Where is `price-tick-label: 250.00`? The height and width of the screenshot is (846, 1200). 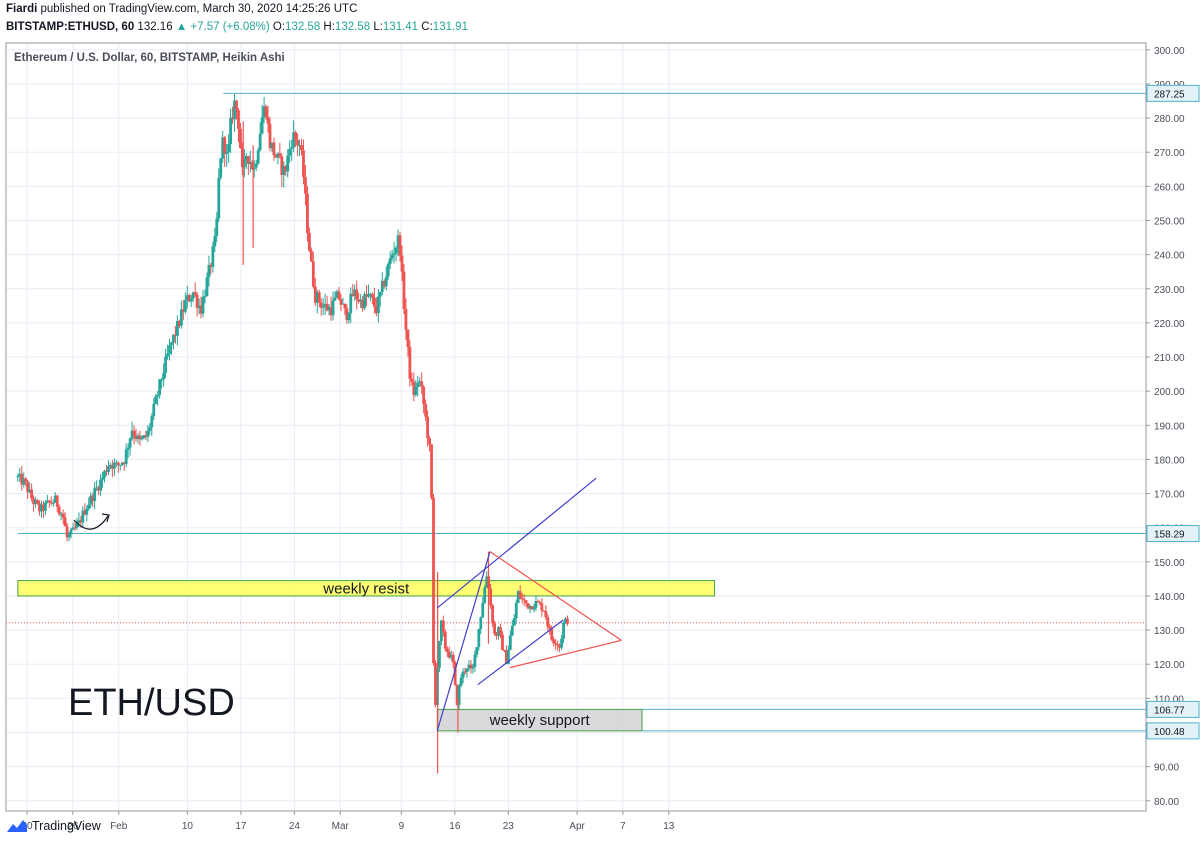
price-tick-label: 250.00 is located at coordinates (1169, 221).